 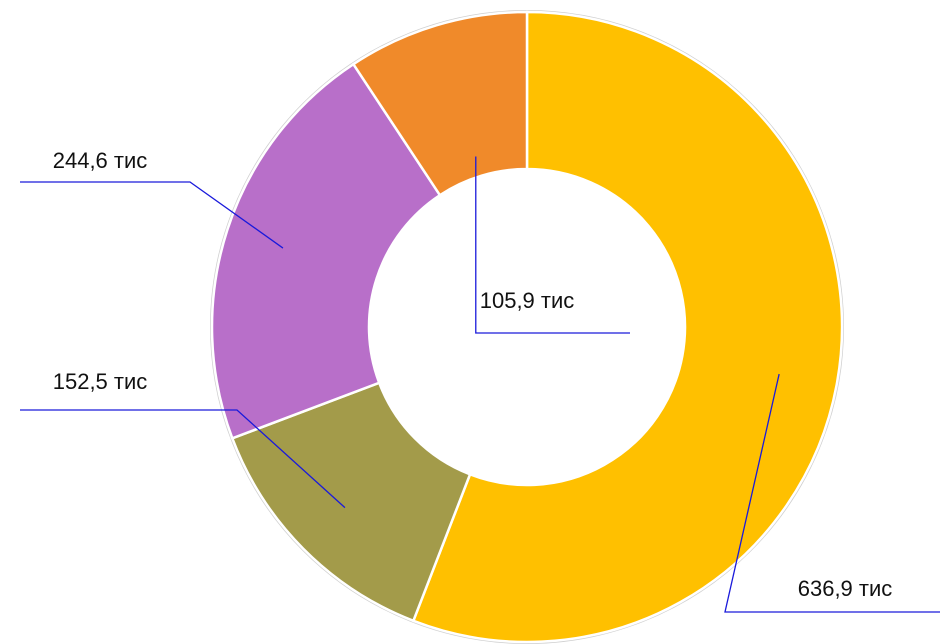 What do you see at coordinates (100, 381) in the screenshot?
I see `data-label: 152,5 тис` at bounding box center [100, 381].